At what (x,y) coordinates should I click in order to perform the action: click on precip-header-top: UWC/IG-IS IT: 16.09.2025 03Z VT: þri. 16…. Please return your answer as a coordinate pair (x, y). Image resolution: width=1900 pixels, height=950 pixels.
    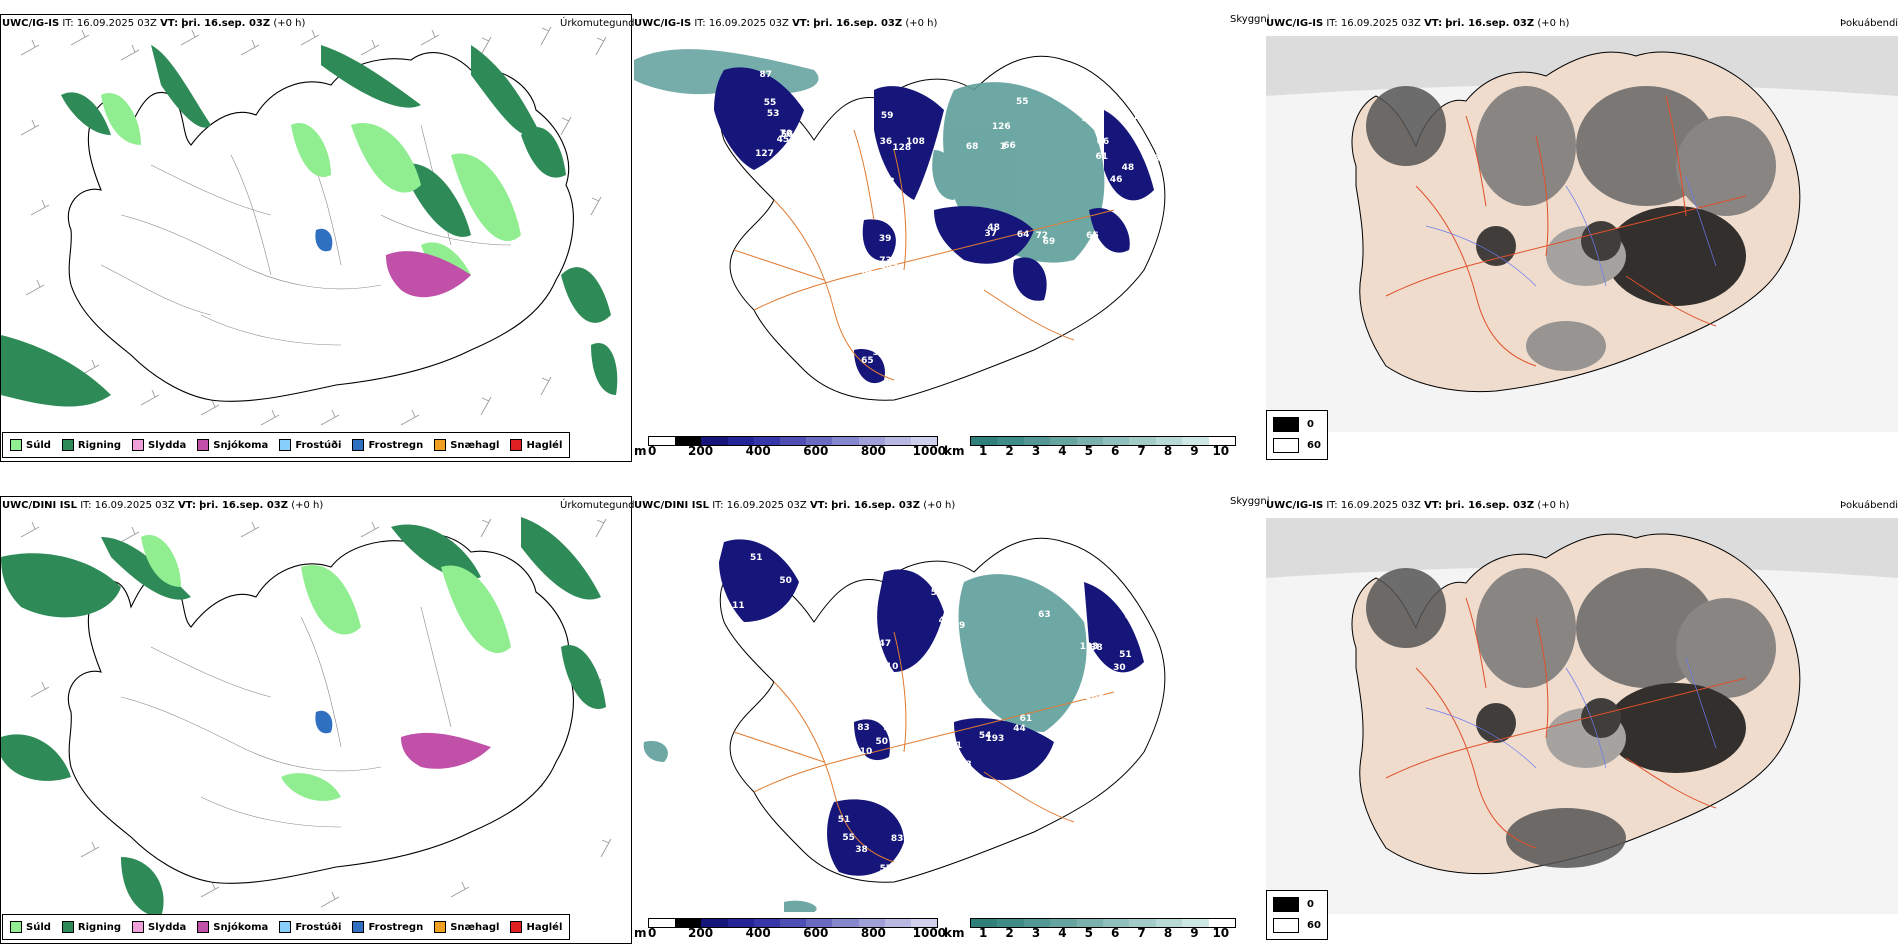
    Looking at the image, I should click on (153, 23).